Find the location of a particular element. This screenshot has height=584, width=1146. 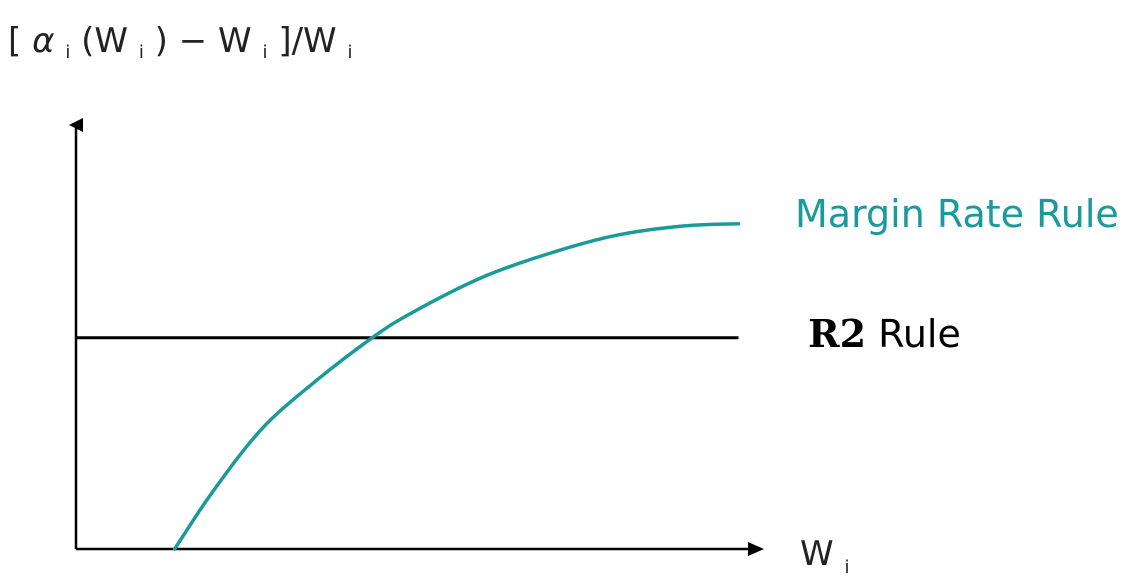

ylabel-open: [ is located at coordinates (20, 41).